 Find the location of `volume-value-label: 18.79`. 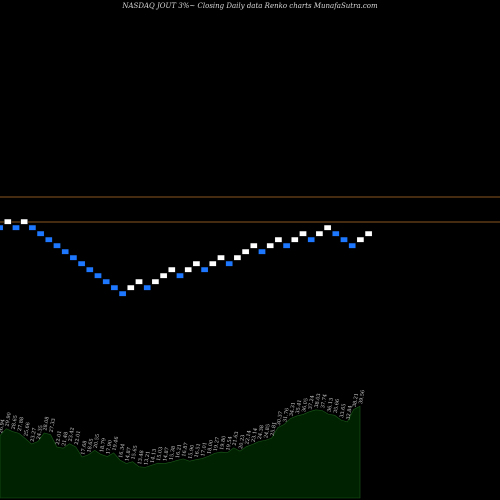

volume-value-label: 18.79 is located at coordinates (103, 445).